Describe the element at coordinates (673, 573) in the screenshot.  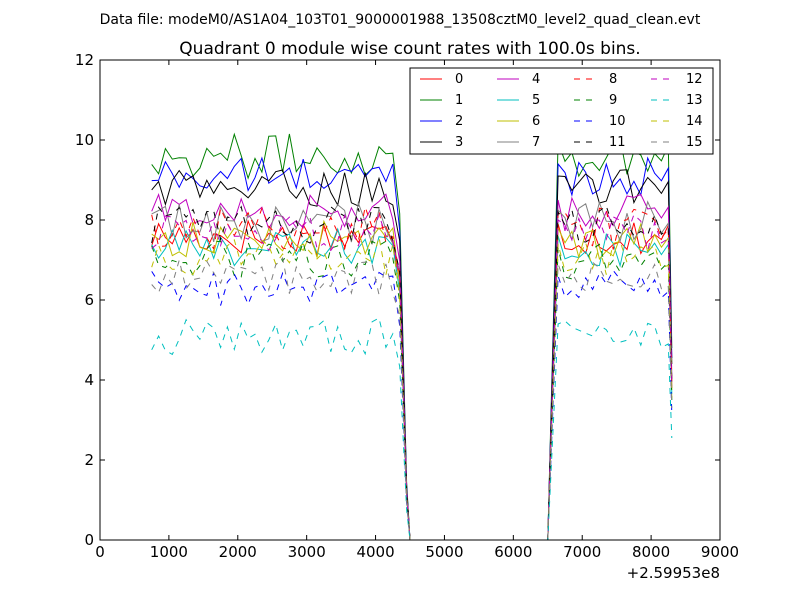
I see `x-offset-label: +2.59953e8` at that location.